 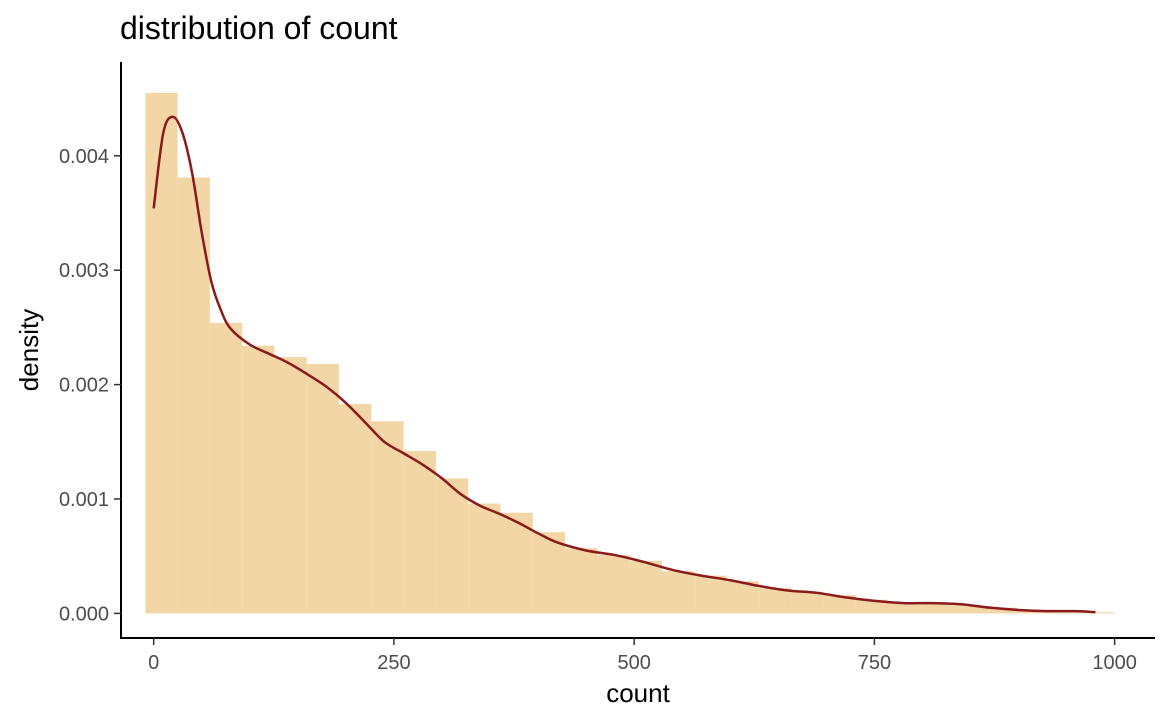 What do you see at coordinates (29, 350) in the screenshot?
I see `y-axis-title: density` at bounding box center [29, 350].